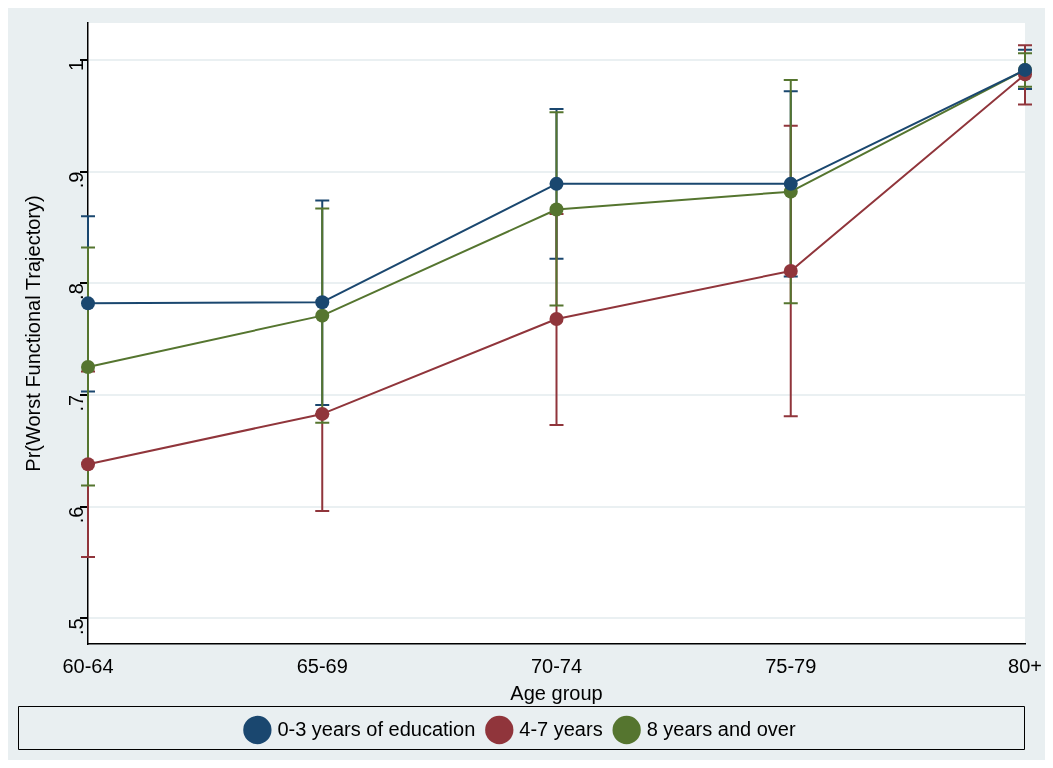  I want to click on x-tick-label: 75-79, so click(791, 665).